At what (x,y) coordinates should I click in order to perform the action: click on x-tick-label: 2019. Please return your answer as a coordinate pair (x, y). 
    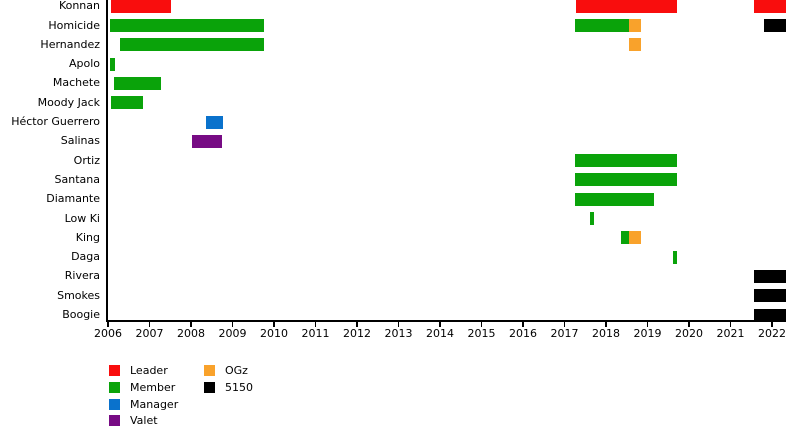
    Looking at the image, I should click on (647, 333).